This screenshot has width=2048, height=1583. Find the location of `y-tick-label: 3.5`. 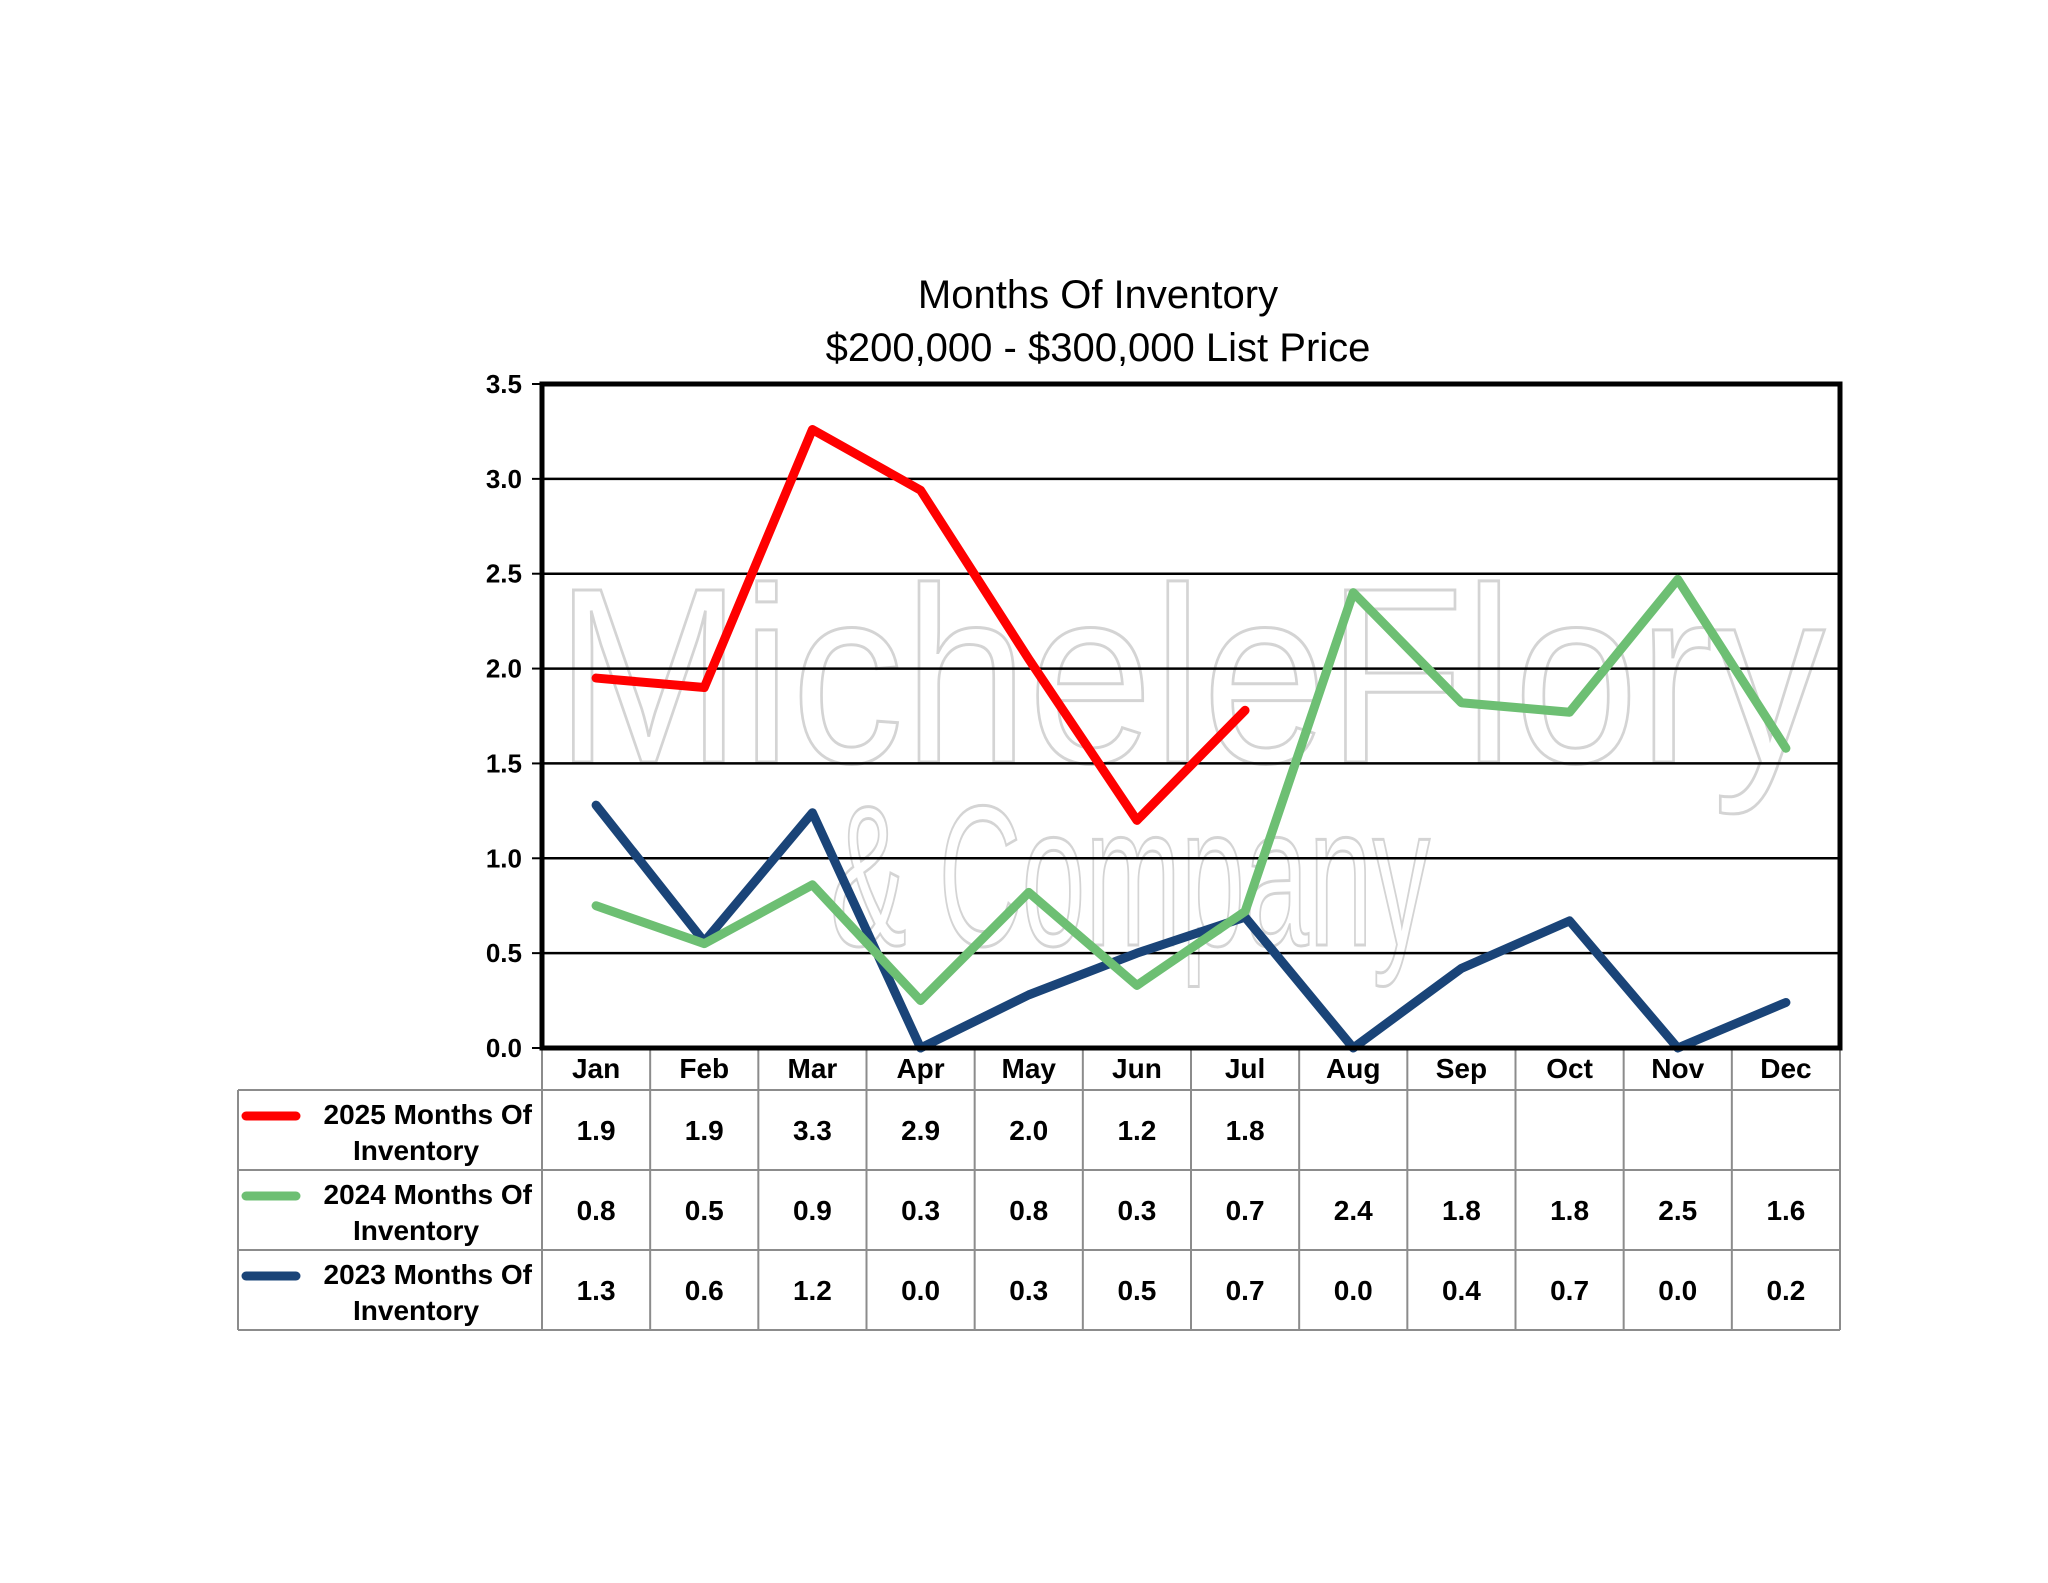

y-tick-label: 3.5 is located at coordinates (504, 384).